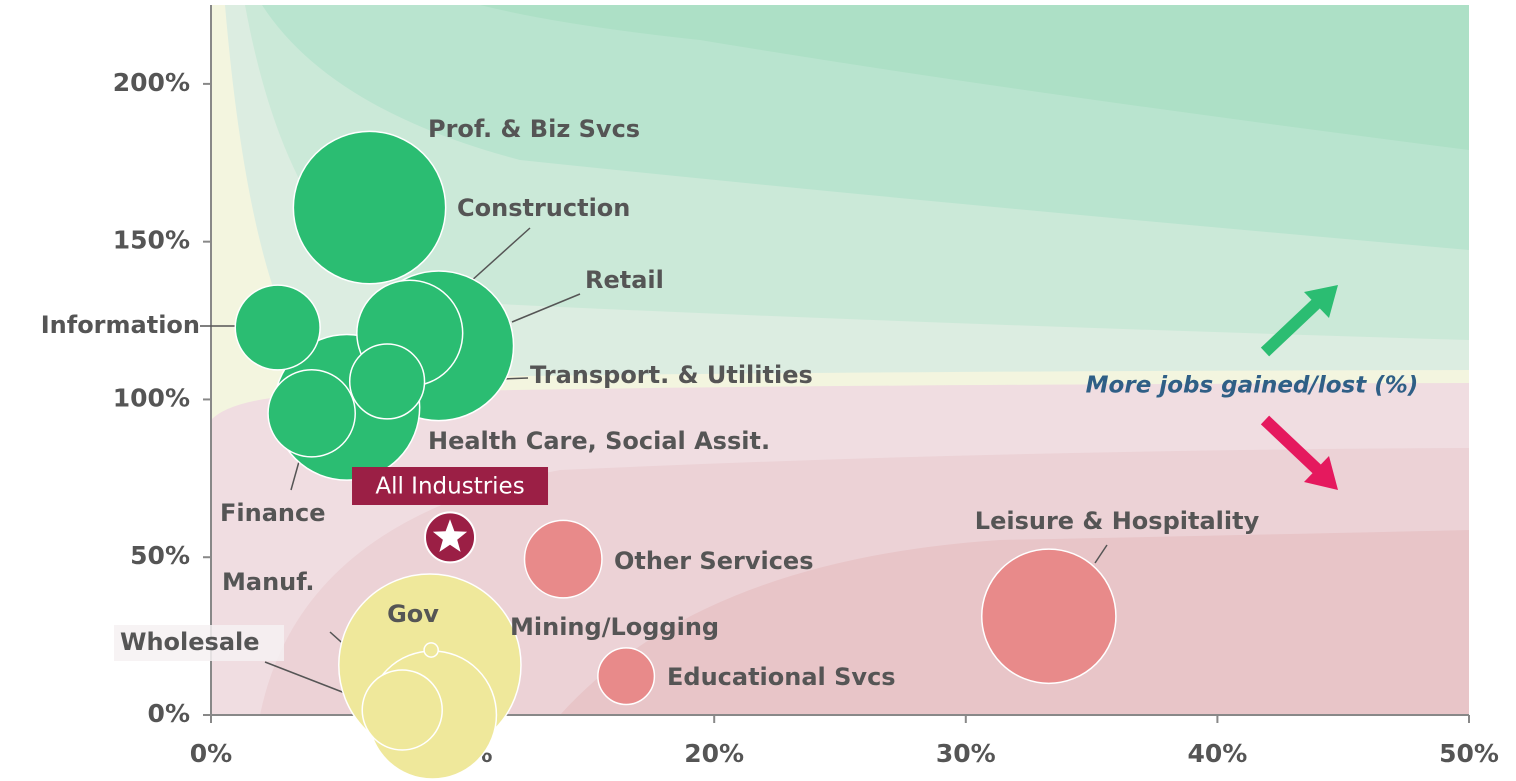  Describe the element at coordinates (413, 614) in the screenshot. I see `bubble-label: Gov` at that location.